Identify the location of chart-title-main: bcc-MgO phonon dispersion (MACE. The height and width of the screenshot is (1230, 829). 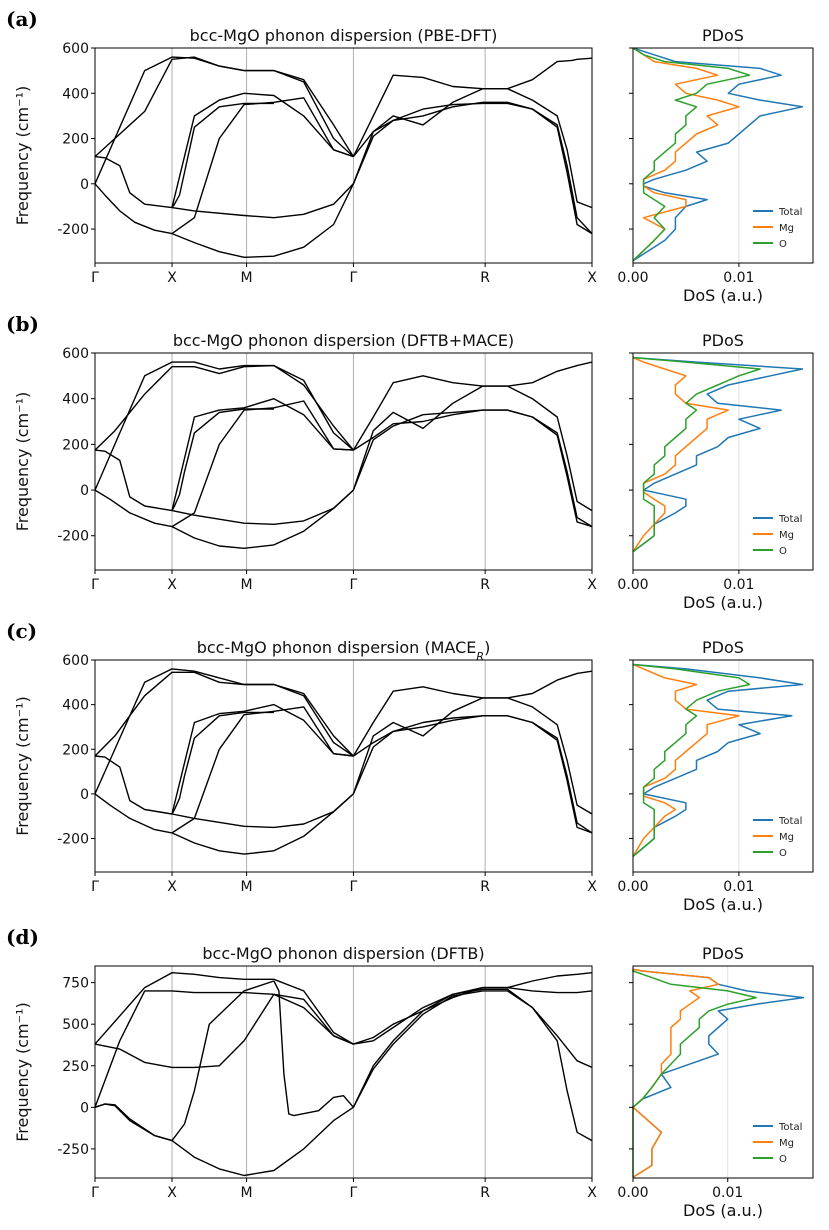
(337, 647).